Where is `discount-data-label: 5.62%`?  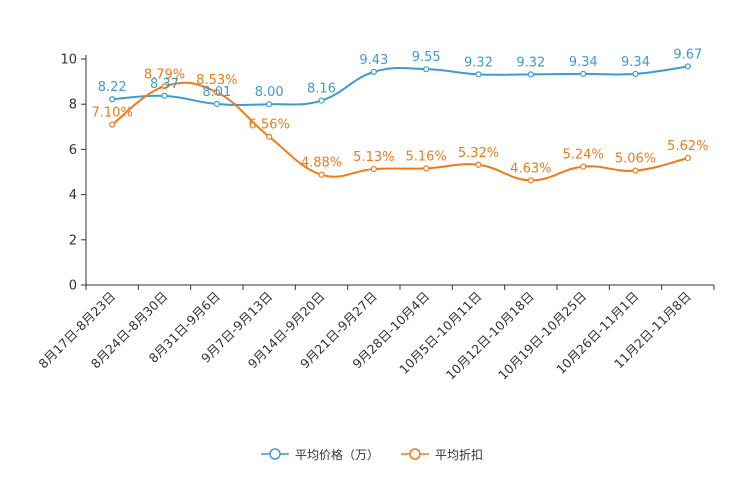
discount-data-label: 5.62% is located at coordinates (687, 146).